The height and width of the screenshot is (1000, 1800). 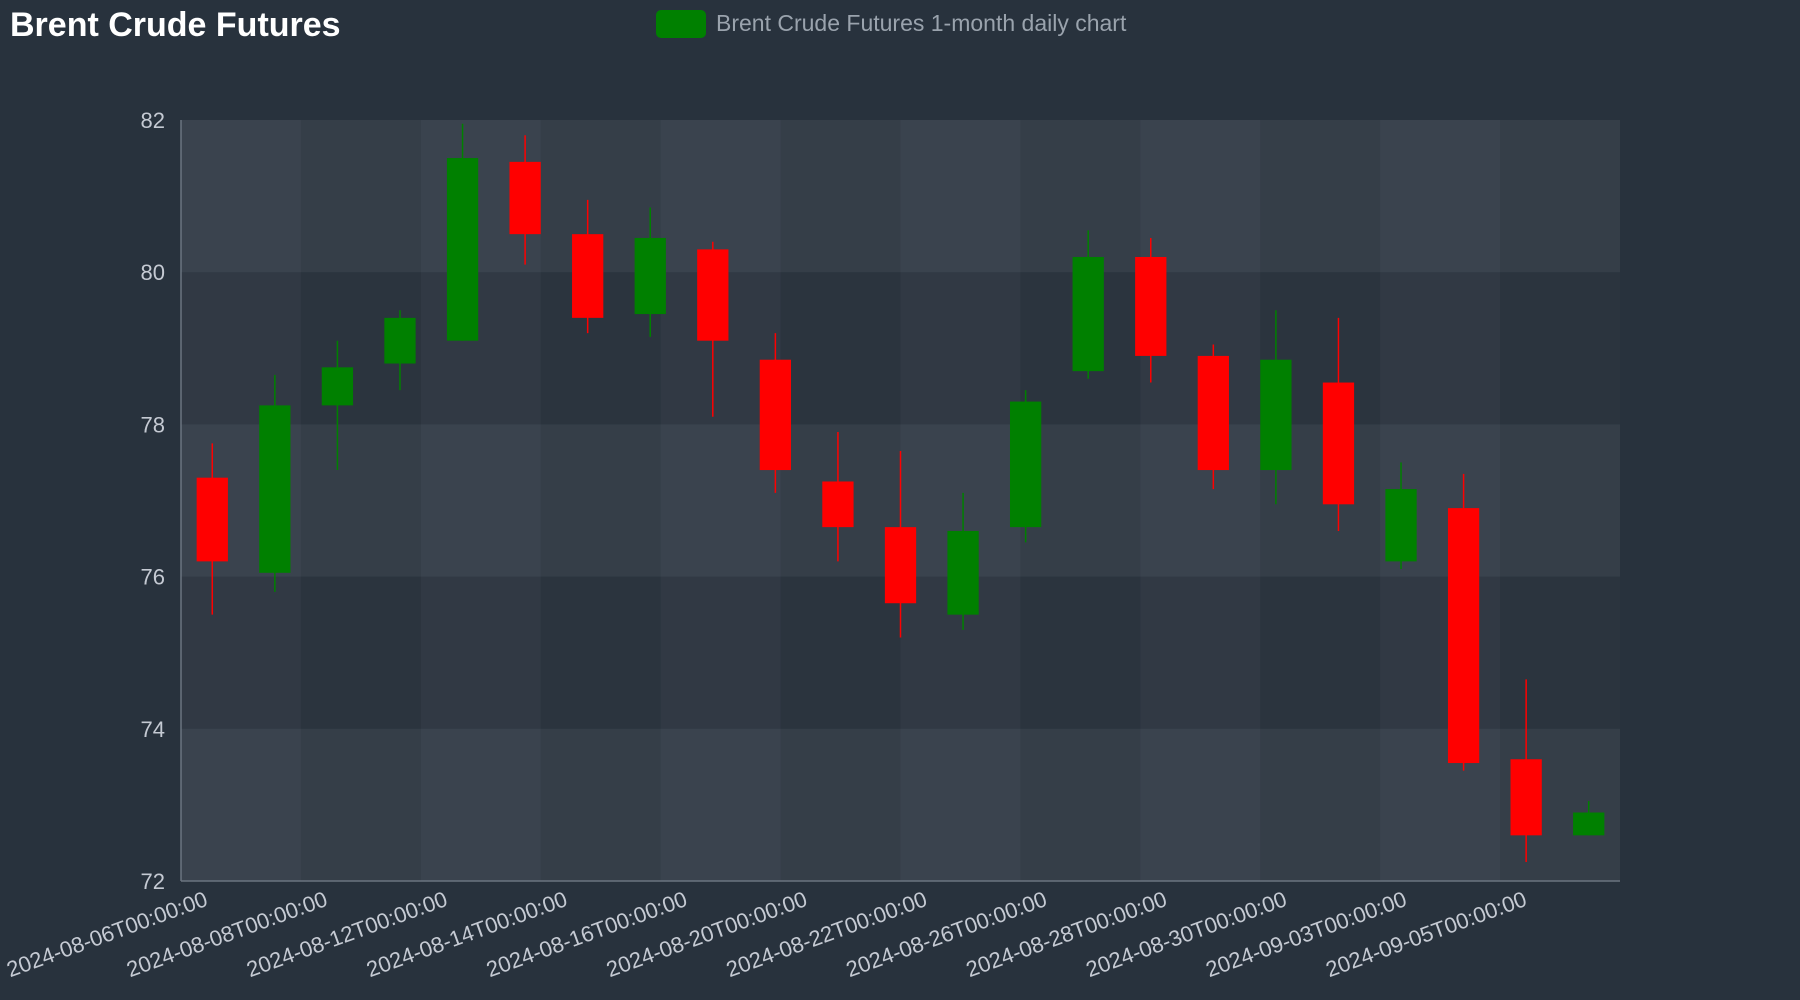 I want to click on y-tick-label: 82, so click(x=153, y=120).